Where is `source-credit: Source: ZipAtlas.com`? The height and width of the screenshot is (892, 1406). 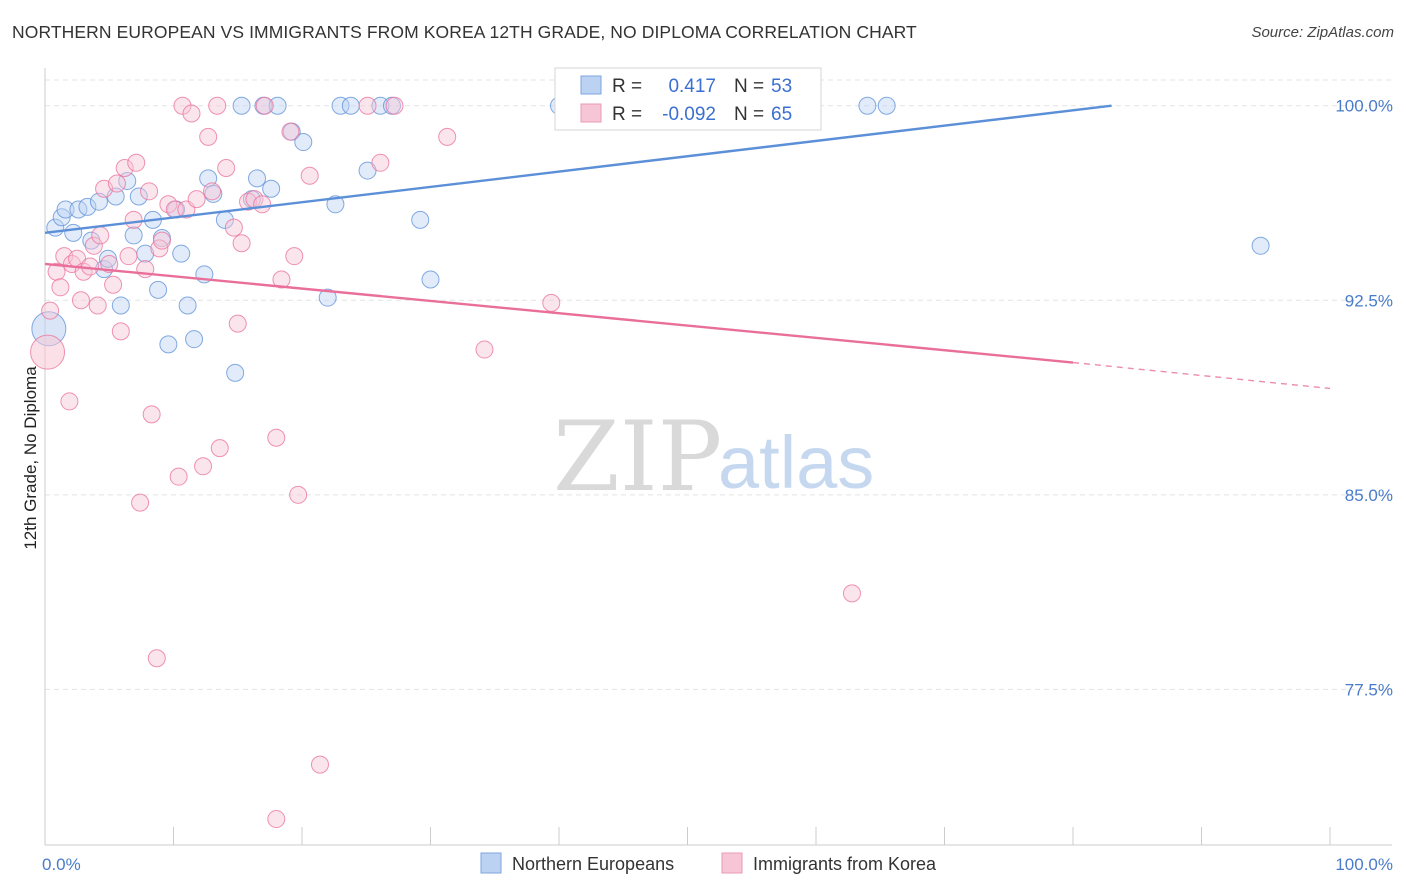
source-credit: Source: ZipAtlas.com is located at coordinates (1322, 32).